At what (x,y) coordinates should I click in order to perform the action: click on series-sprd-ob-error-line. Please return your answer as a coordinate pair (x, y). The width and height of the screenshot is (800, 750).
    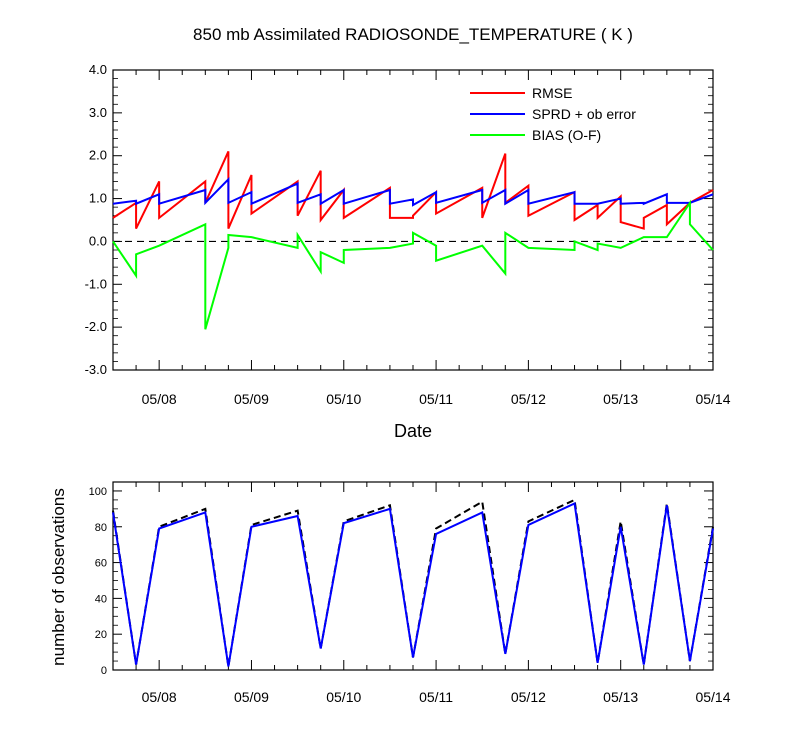
    Looking at the image, I should click on (413, 191).